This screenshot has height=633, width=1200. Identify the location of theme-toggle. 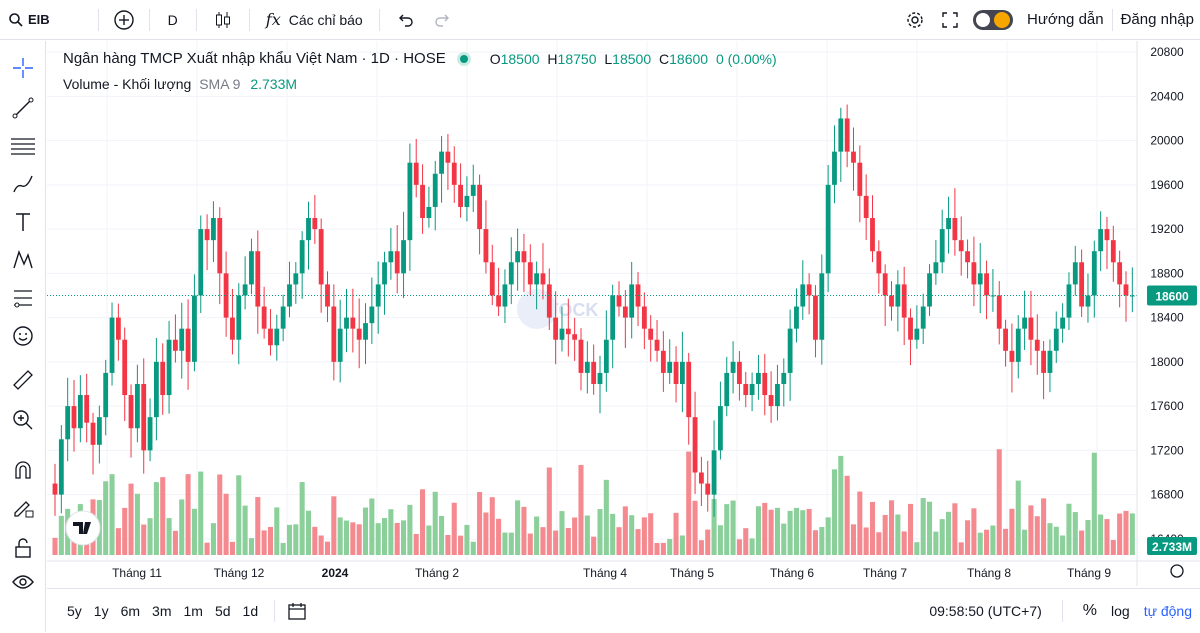
(993, 20).